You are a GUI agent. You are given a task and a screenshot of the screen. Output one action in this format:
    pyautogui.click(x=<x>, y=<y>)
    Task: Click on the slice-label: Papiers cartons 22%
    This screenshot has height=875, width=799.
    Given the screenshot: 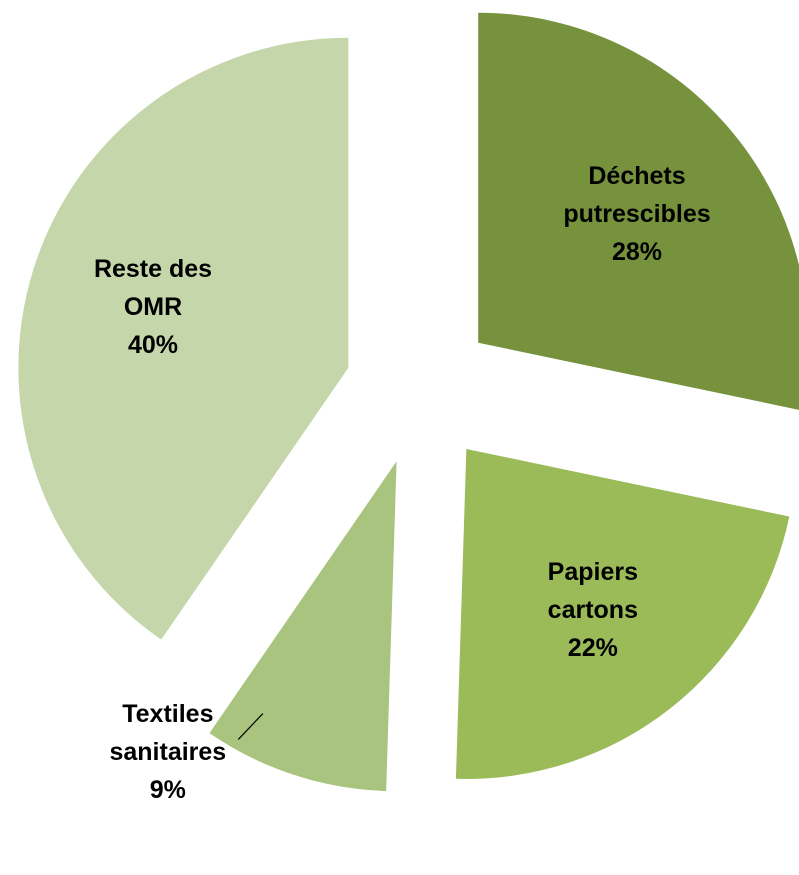 What is the action you would take?
    pyautogui.click(x=593, y=610)
    